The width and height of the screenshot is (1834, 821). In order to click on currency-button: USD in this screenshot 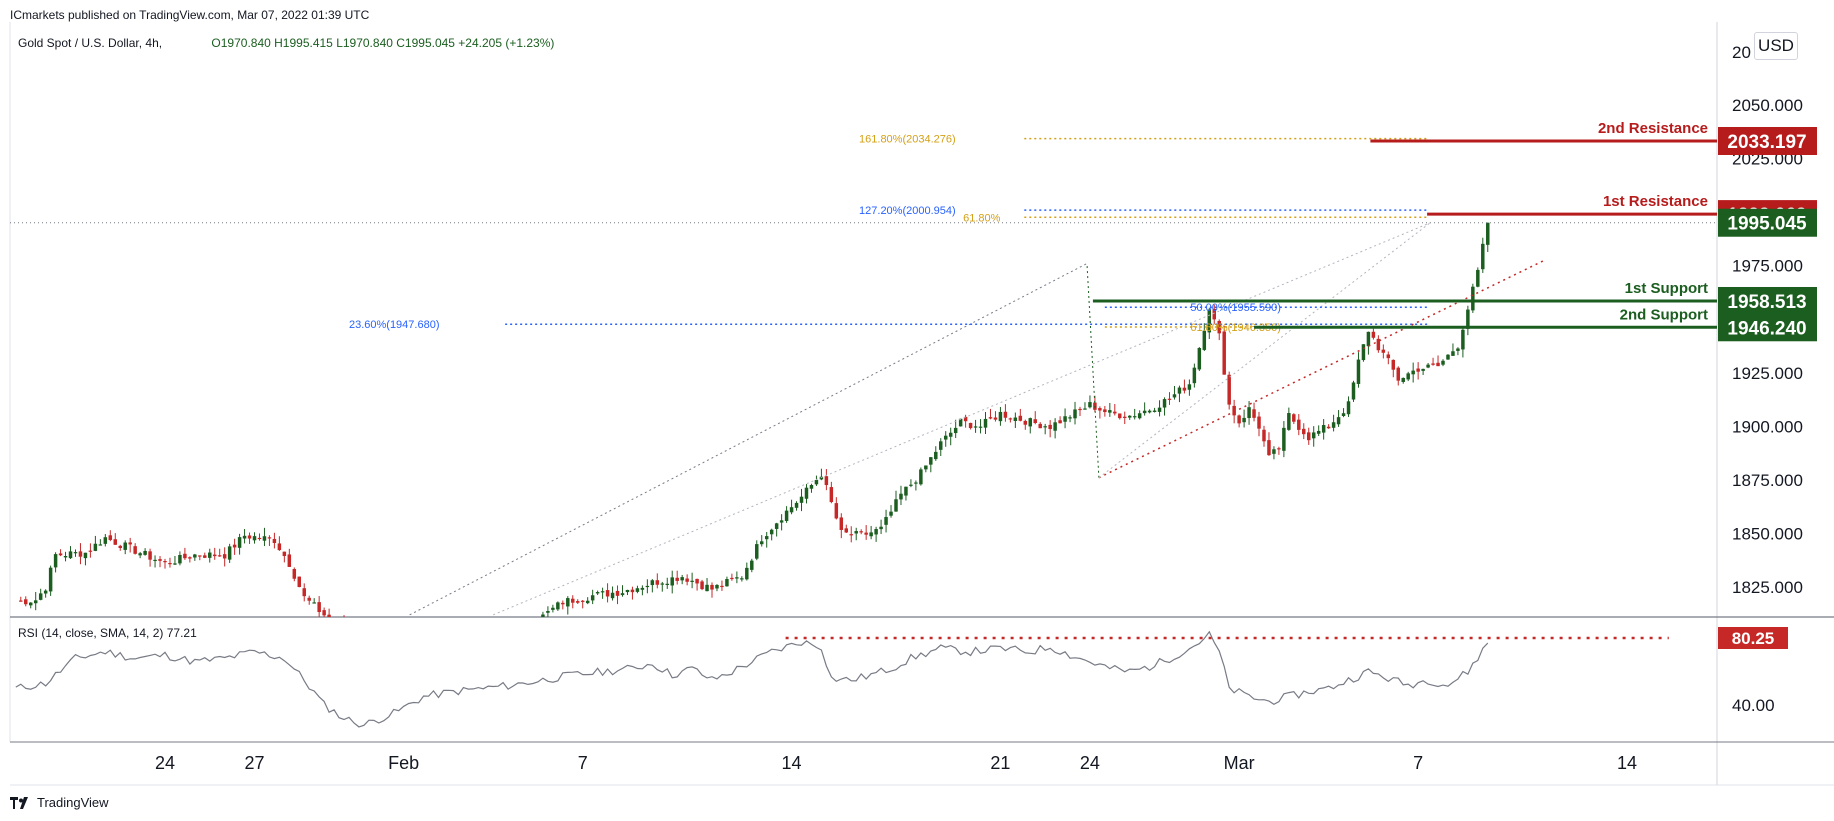, I will do `click(1776, 46)`.